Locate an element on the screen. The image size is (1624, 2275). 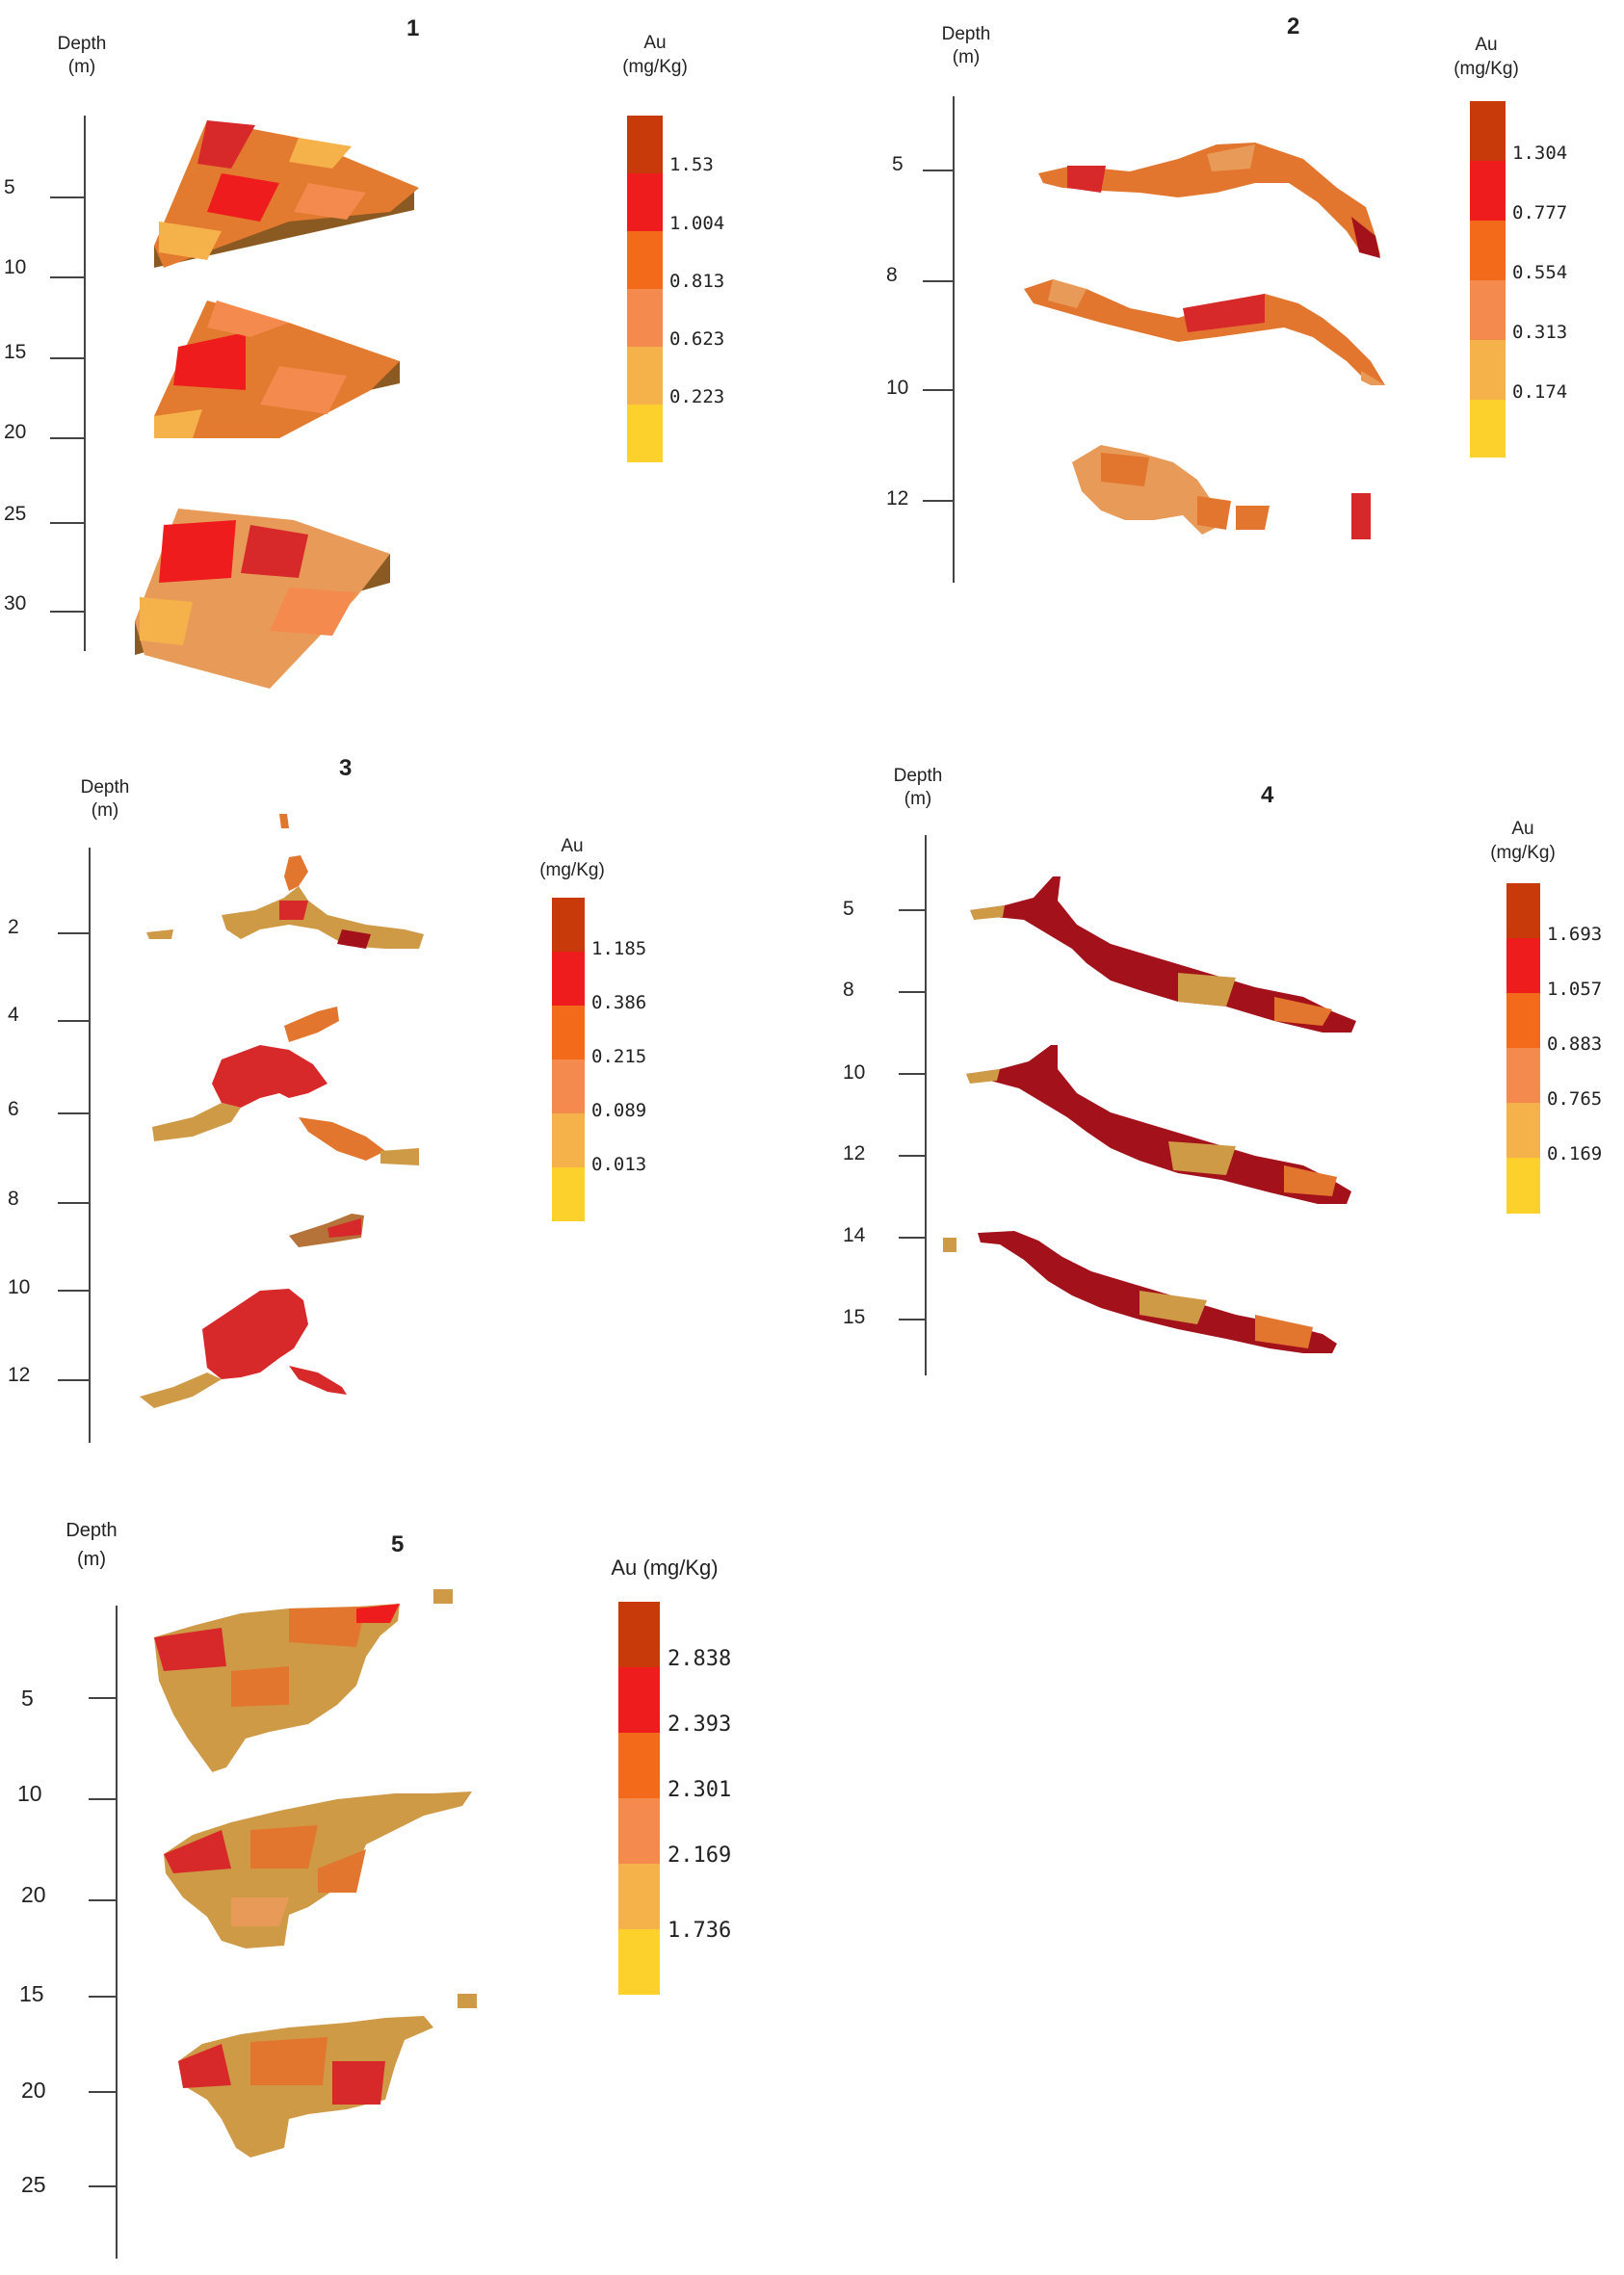
legend-value: 0.777 is located at coordinates (1540, 213).